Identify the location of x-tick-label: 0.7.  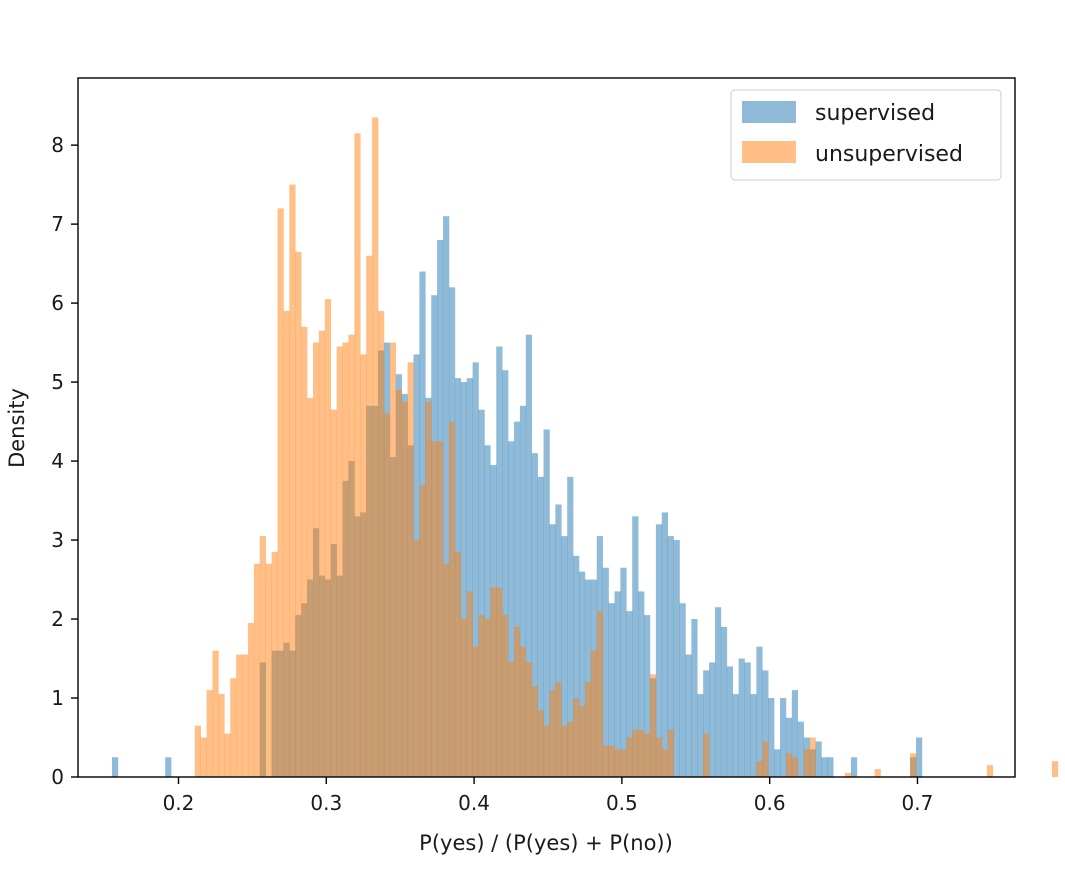
(918, 803).